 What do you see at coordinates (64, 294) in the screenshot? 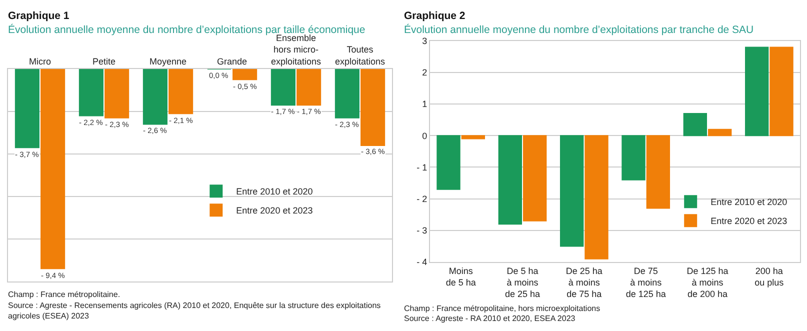
I see `text: Champ : France métropolitaine.` at bounding box center [64, 294].